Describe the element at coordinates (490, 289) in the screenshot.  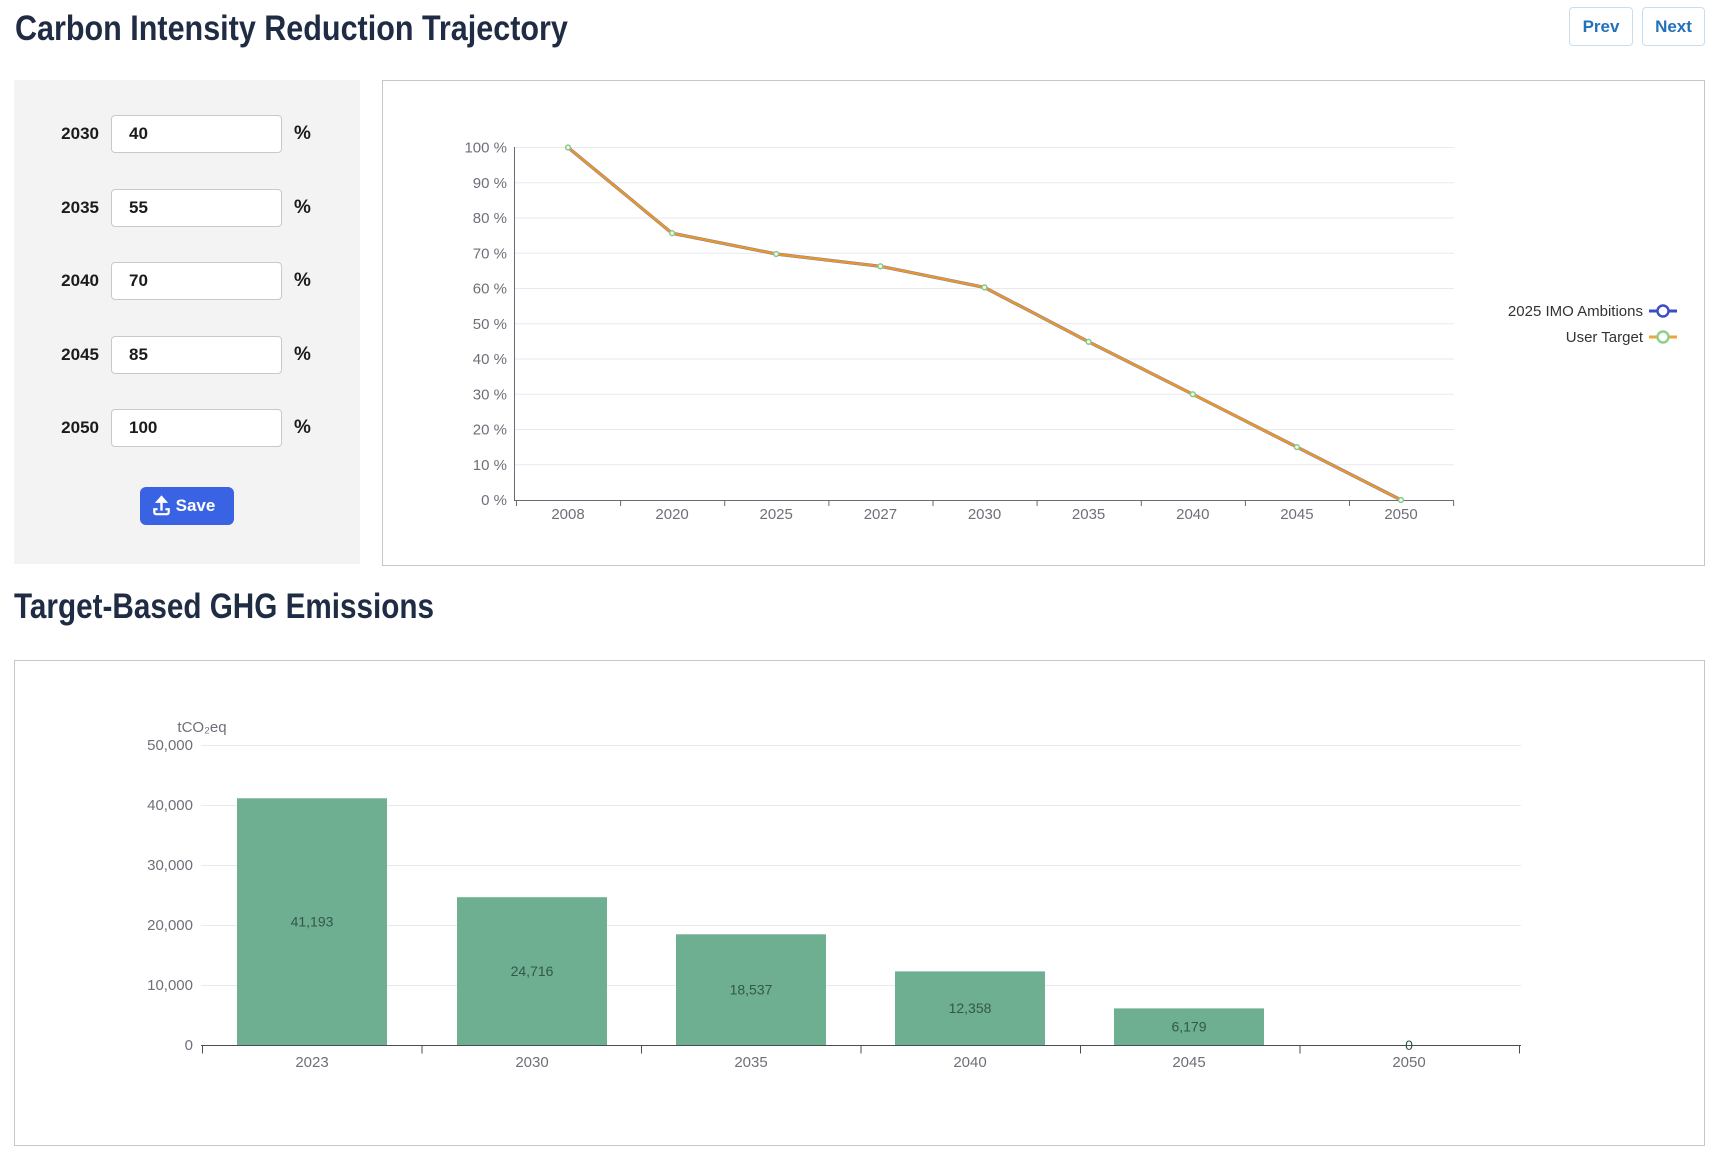
I see `svg-text: 60 %` at that location.